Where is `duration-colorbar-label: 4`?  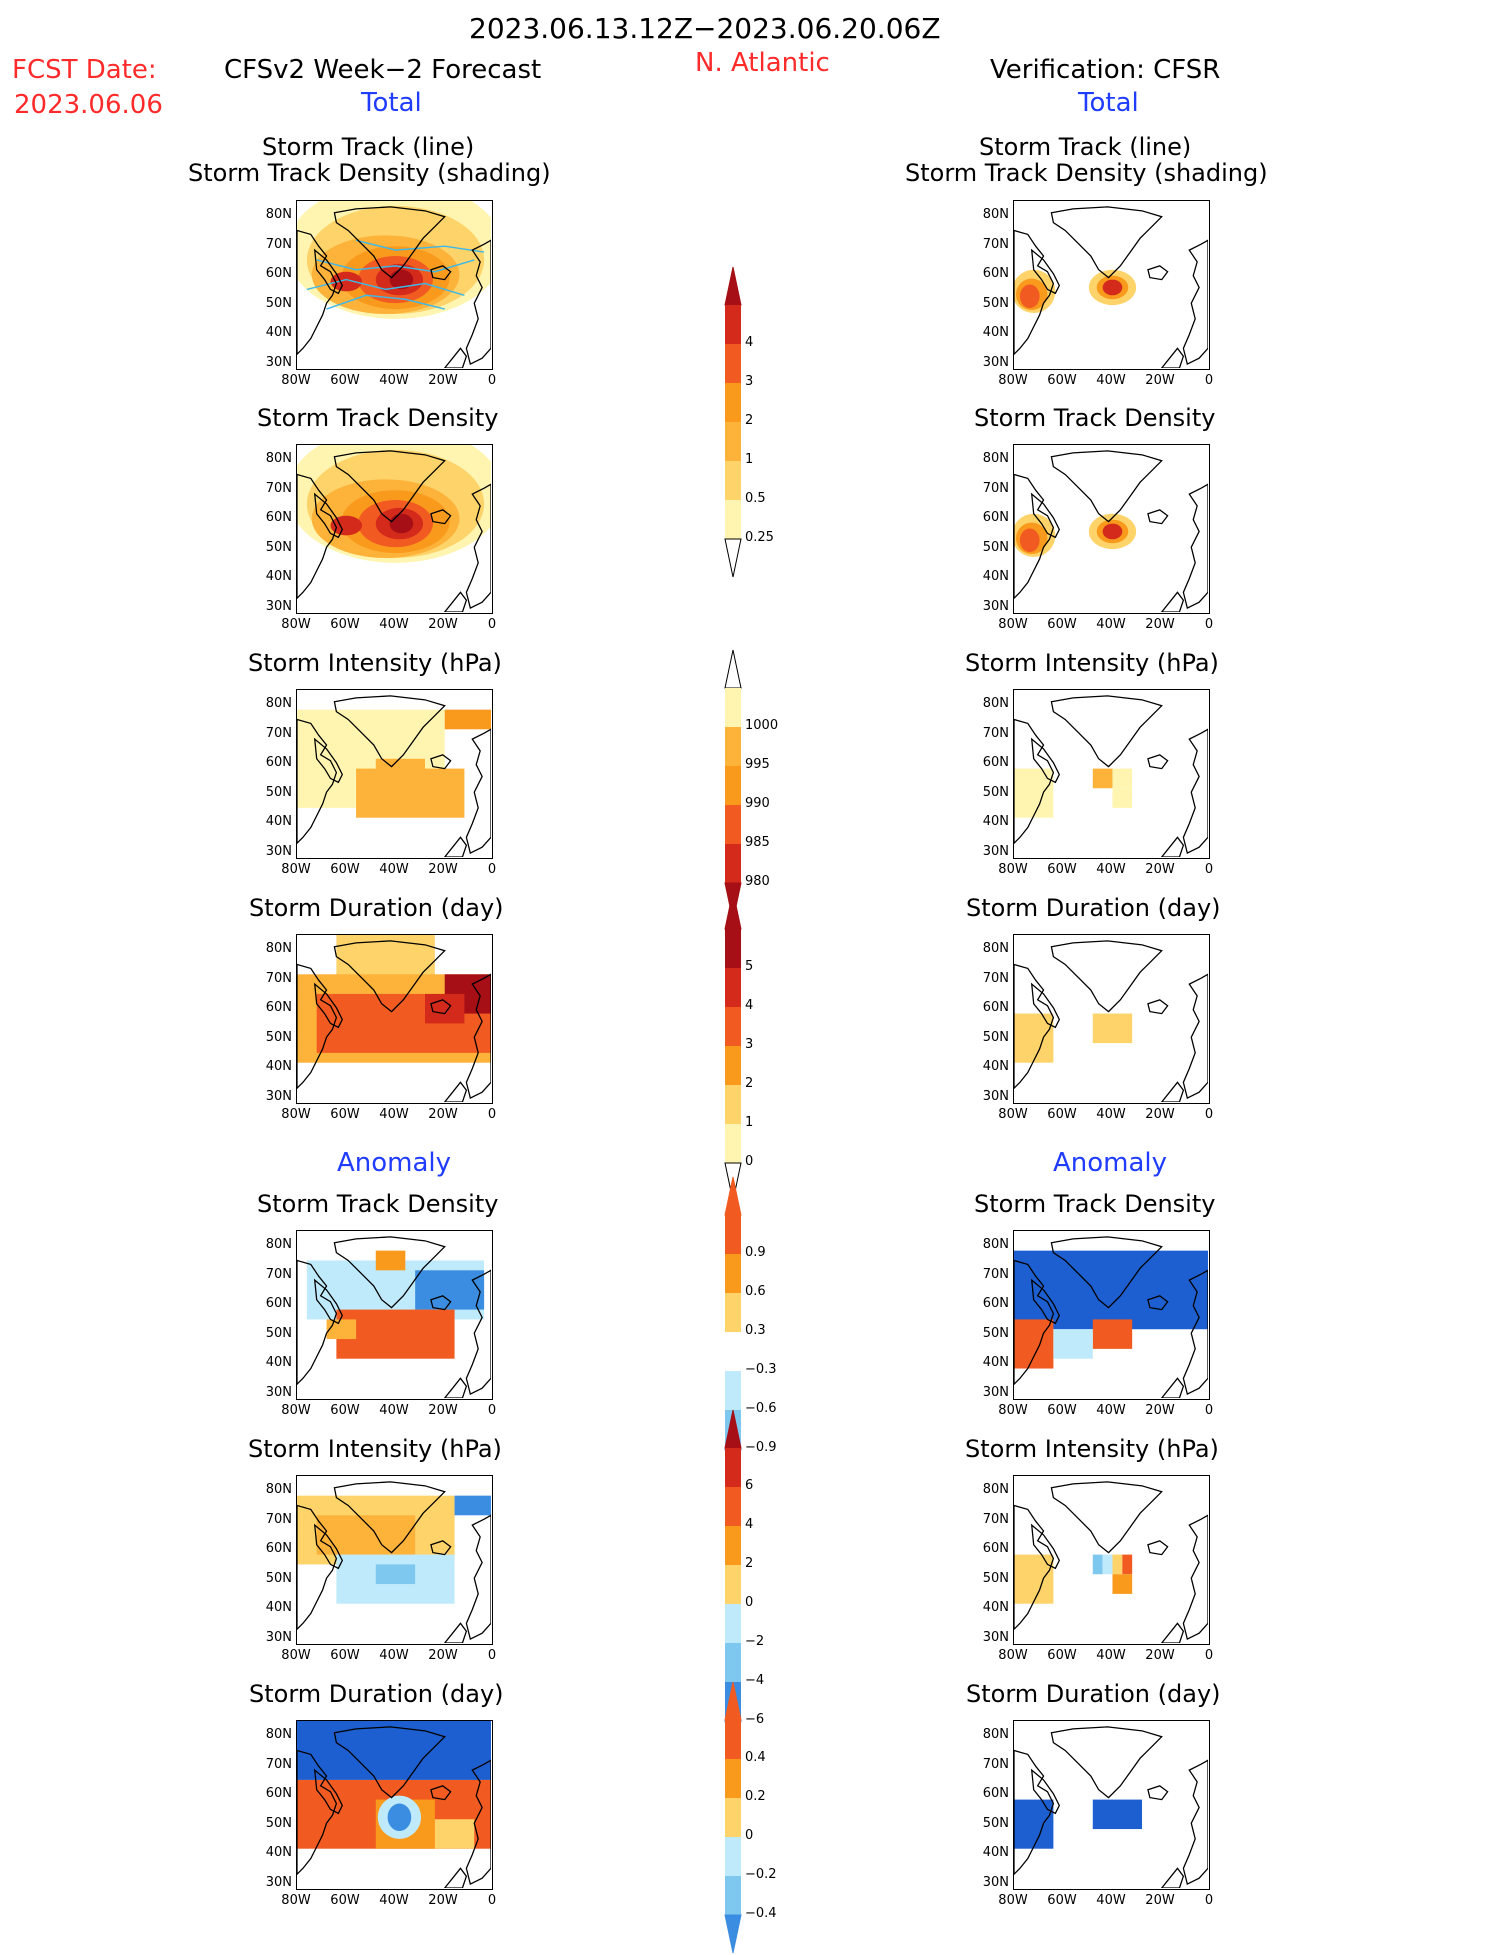
duration-colorbar-label: 4 is located at coordinates (749, 1005).